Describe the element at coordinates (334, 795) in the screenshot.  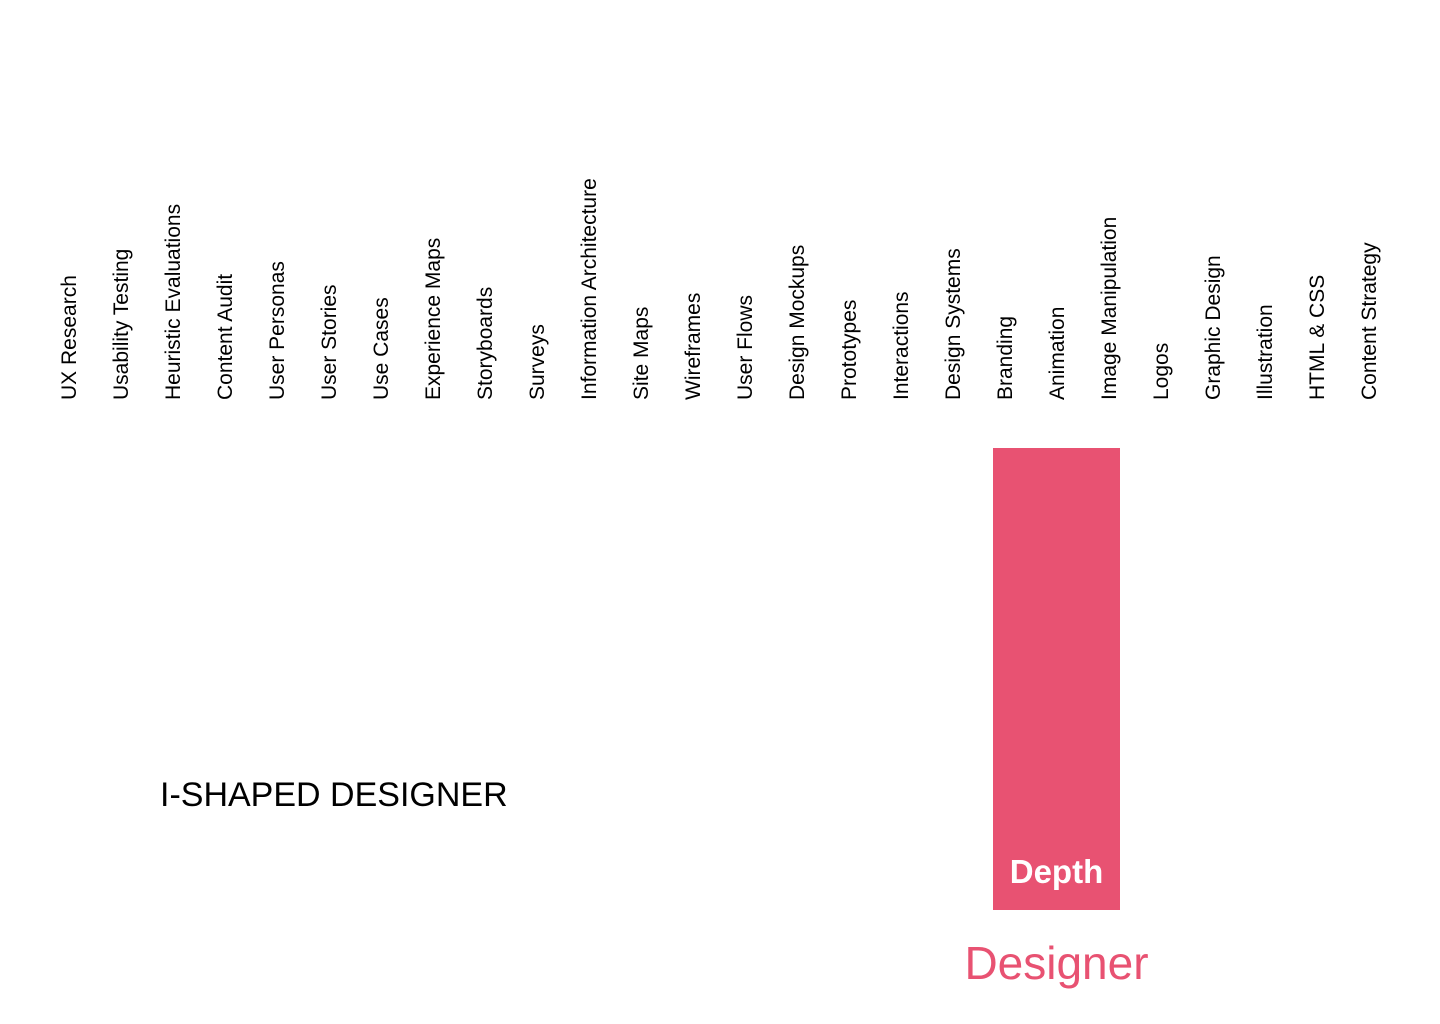
I see `diagram-title: I-SHAPED DESIGNER` at that location.